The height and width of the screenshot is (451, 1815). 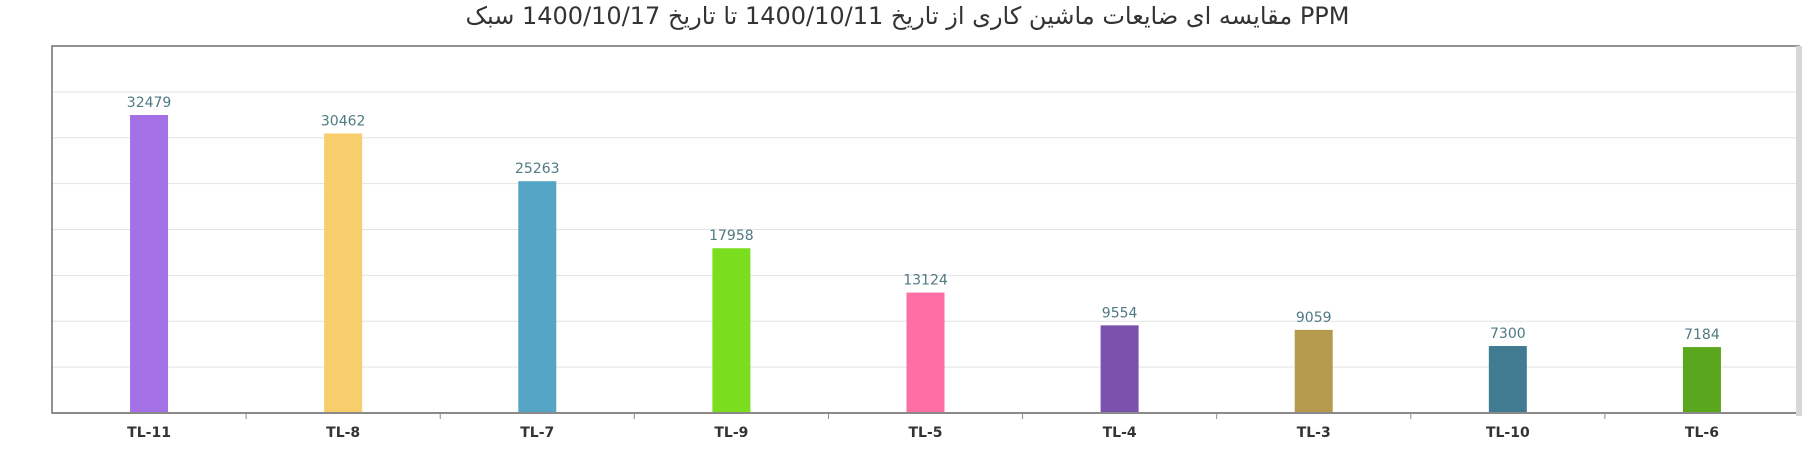 What do you see at coordinates (1314, 318) in the screenshot?
I see `data-label: 9059` at bounding box center [1314, 318].